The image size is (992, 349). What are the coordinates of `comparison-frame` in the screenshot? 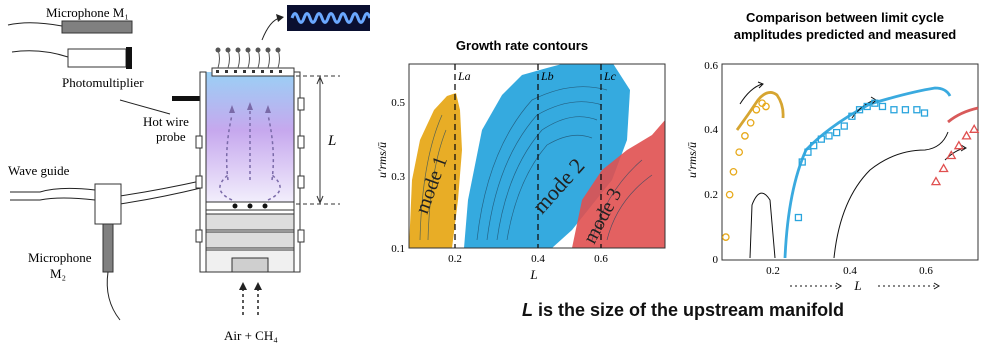 It's located at (850, 162).